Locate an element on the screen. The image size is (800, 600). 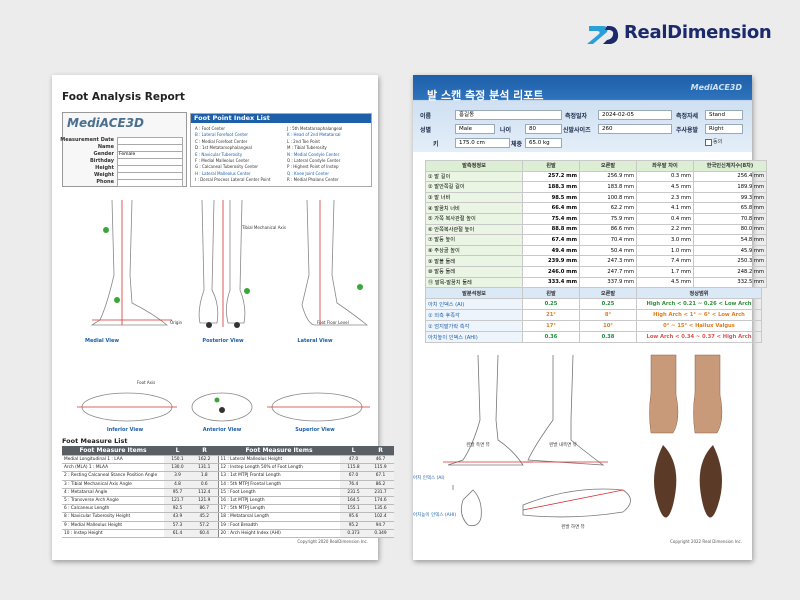
report-title: Foot Analysis Report is located at coordinates (123, 97).